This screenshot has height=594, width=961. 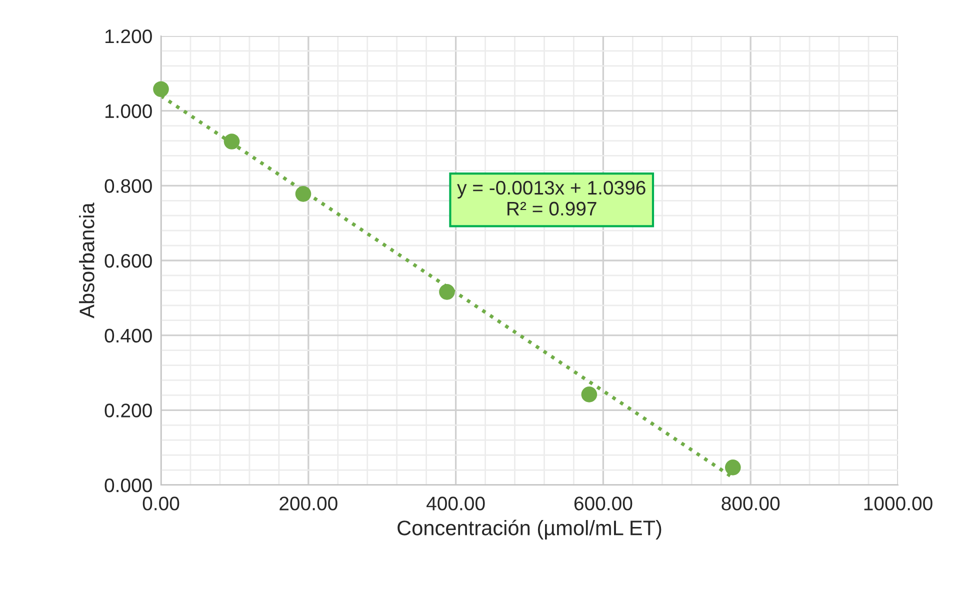 What do you see at coordinates (128, 36) in the screenshot?
I see `y-tick-label: 1.200` at bounding box center [128, 36].